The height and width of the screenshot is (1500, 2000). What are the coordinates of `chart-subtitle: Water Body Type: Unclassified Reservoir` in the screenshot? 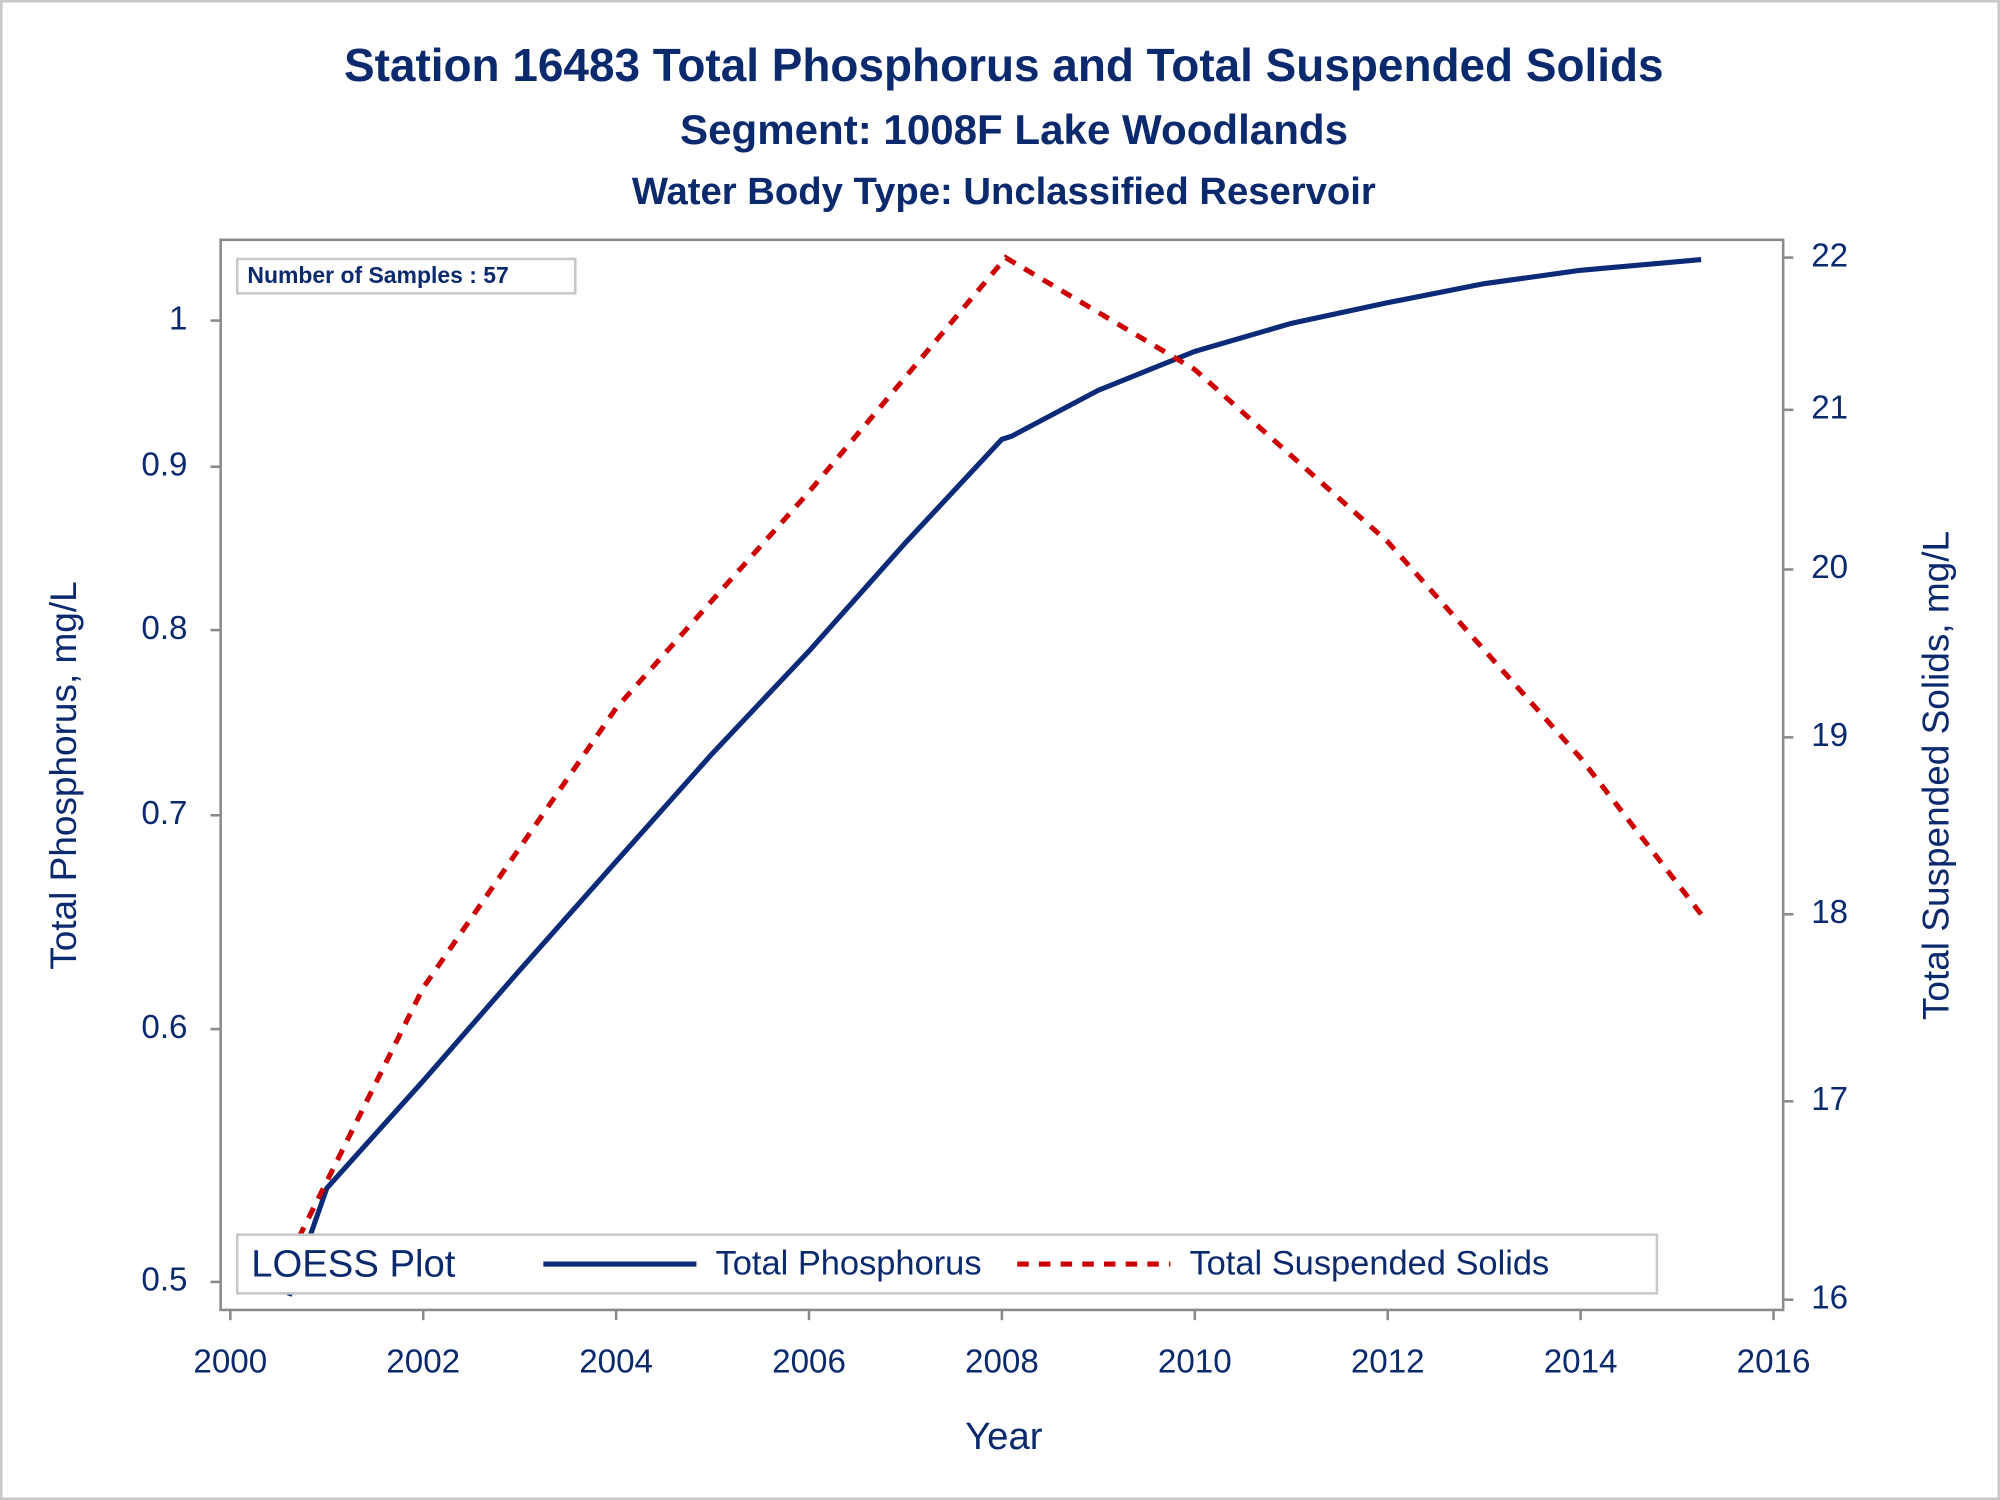 It's located at (1004, 191).